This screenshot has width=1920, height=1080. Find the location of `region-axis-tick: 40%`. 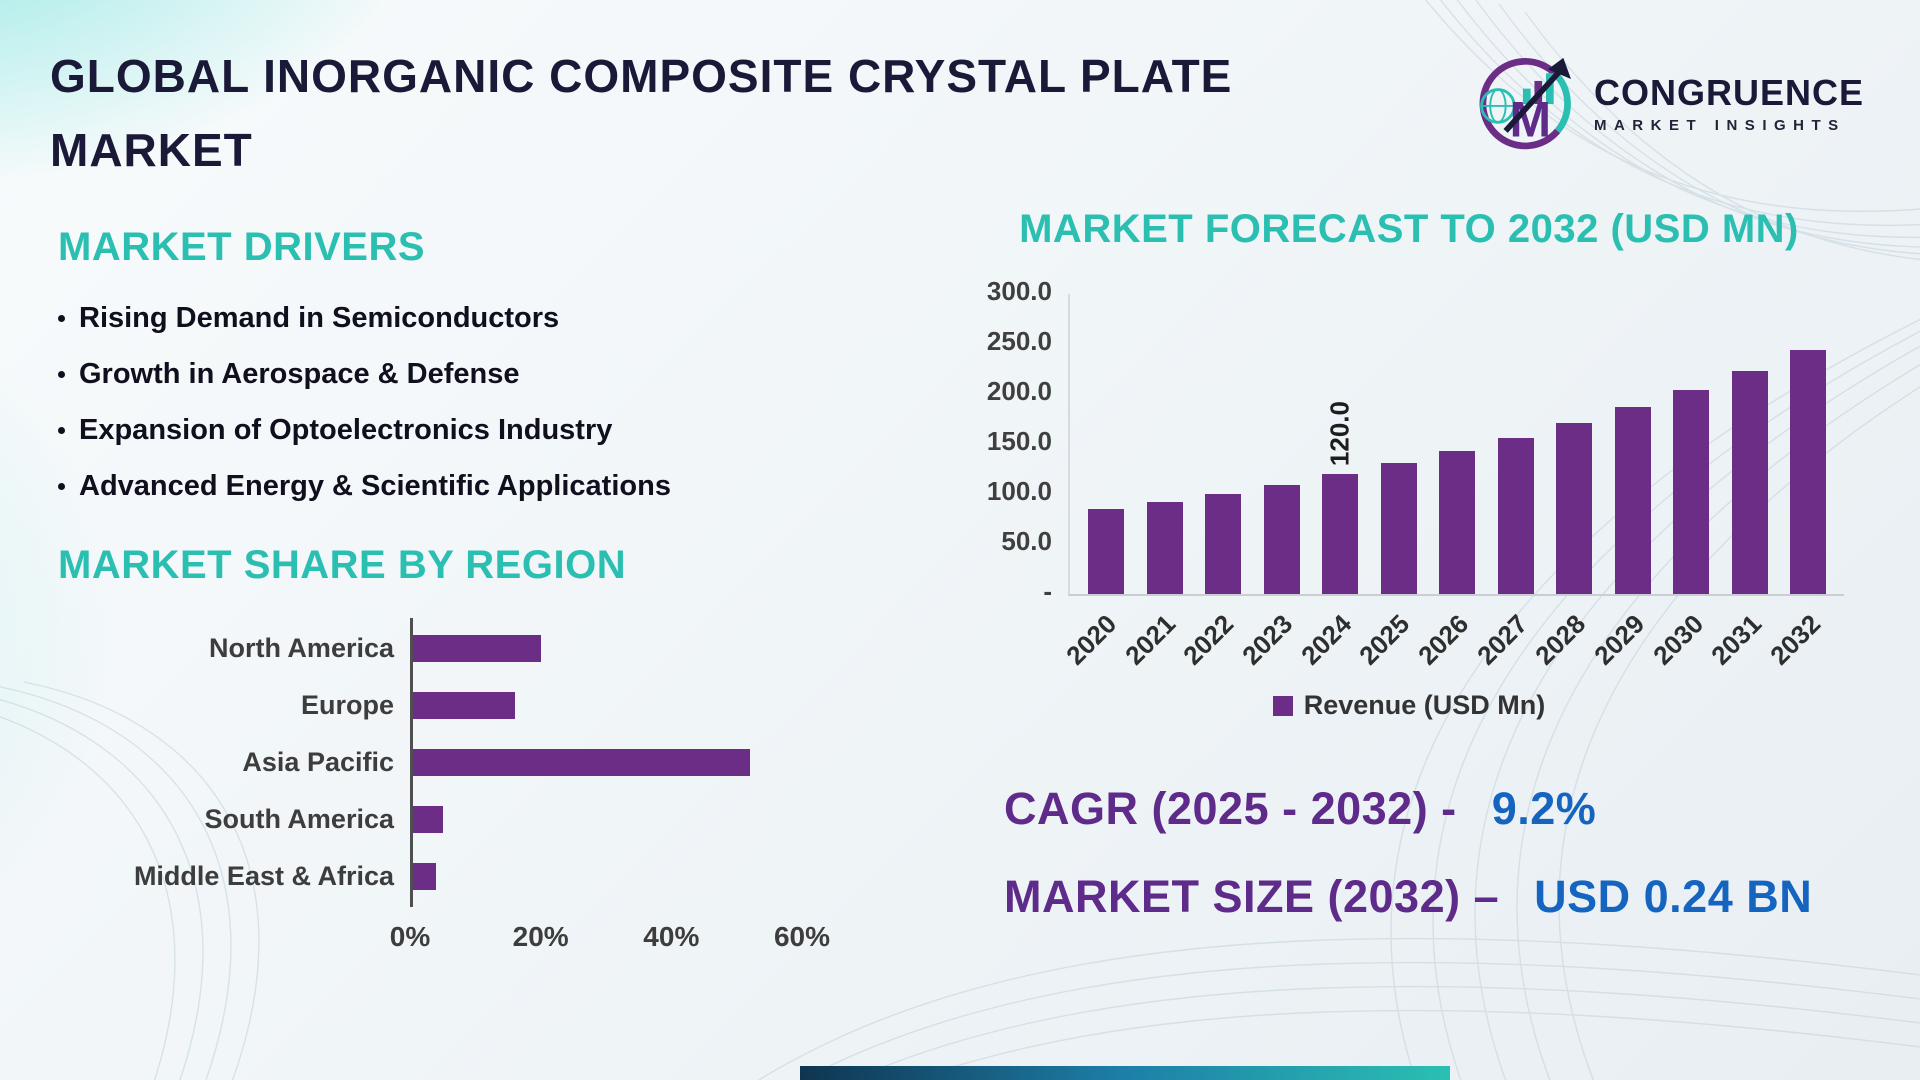

region-axis-tick: 40% is located at coordinates (671, 937).